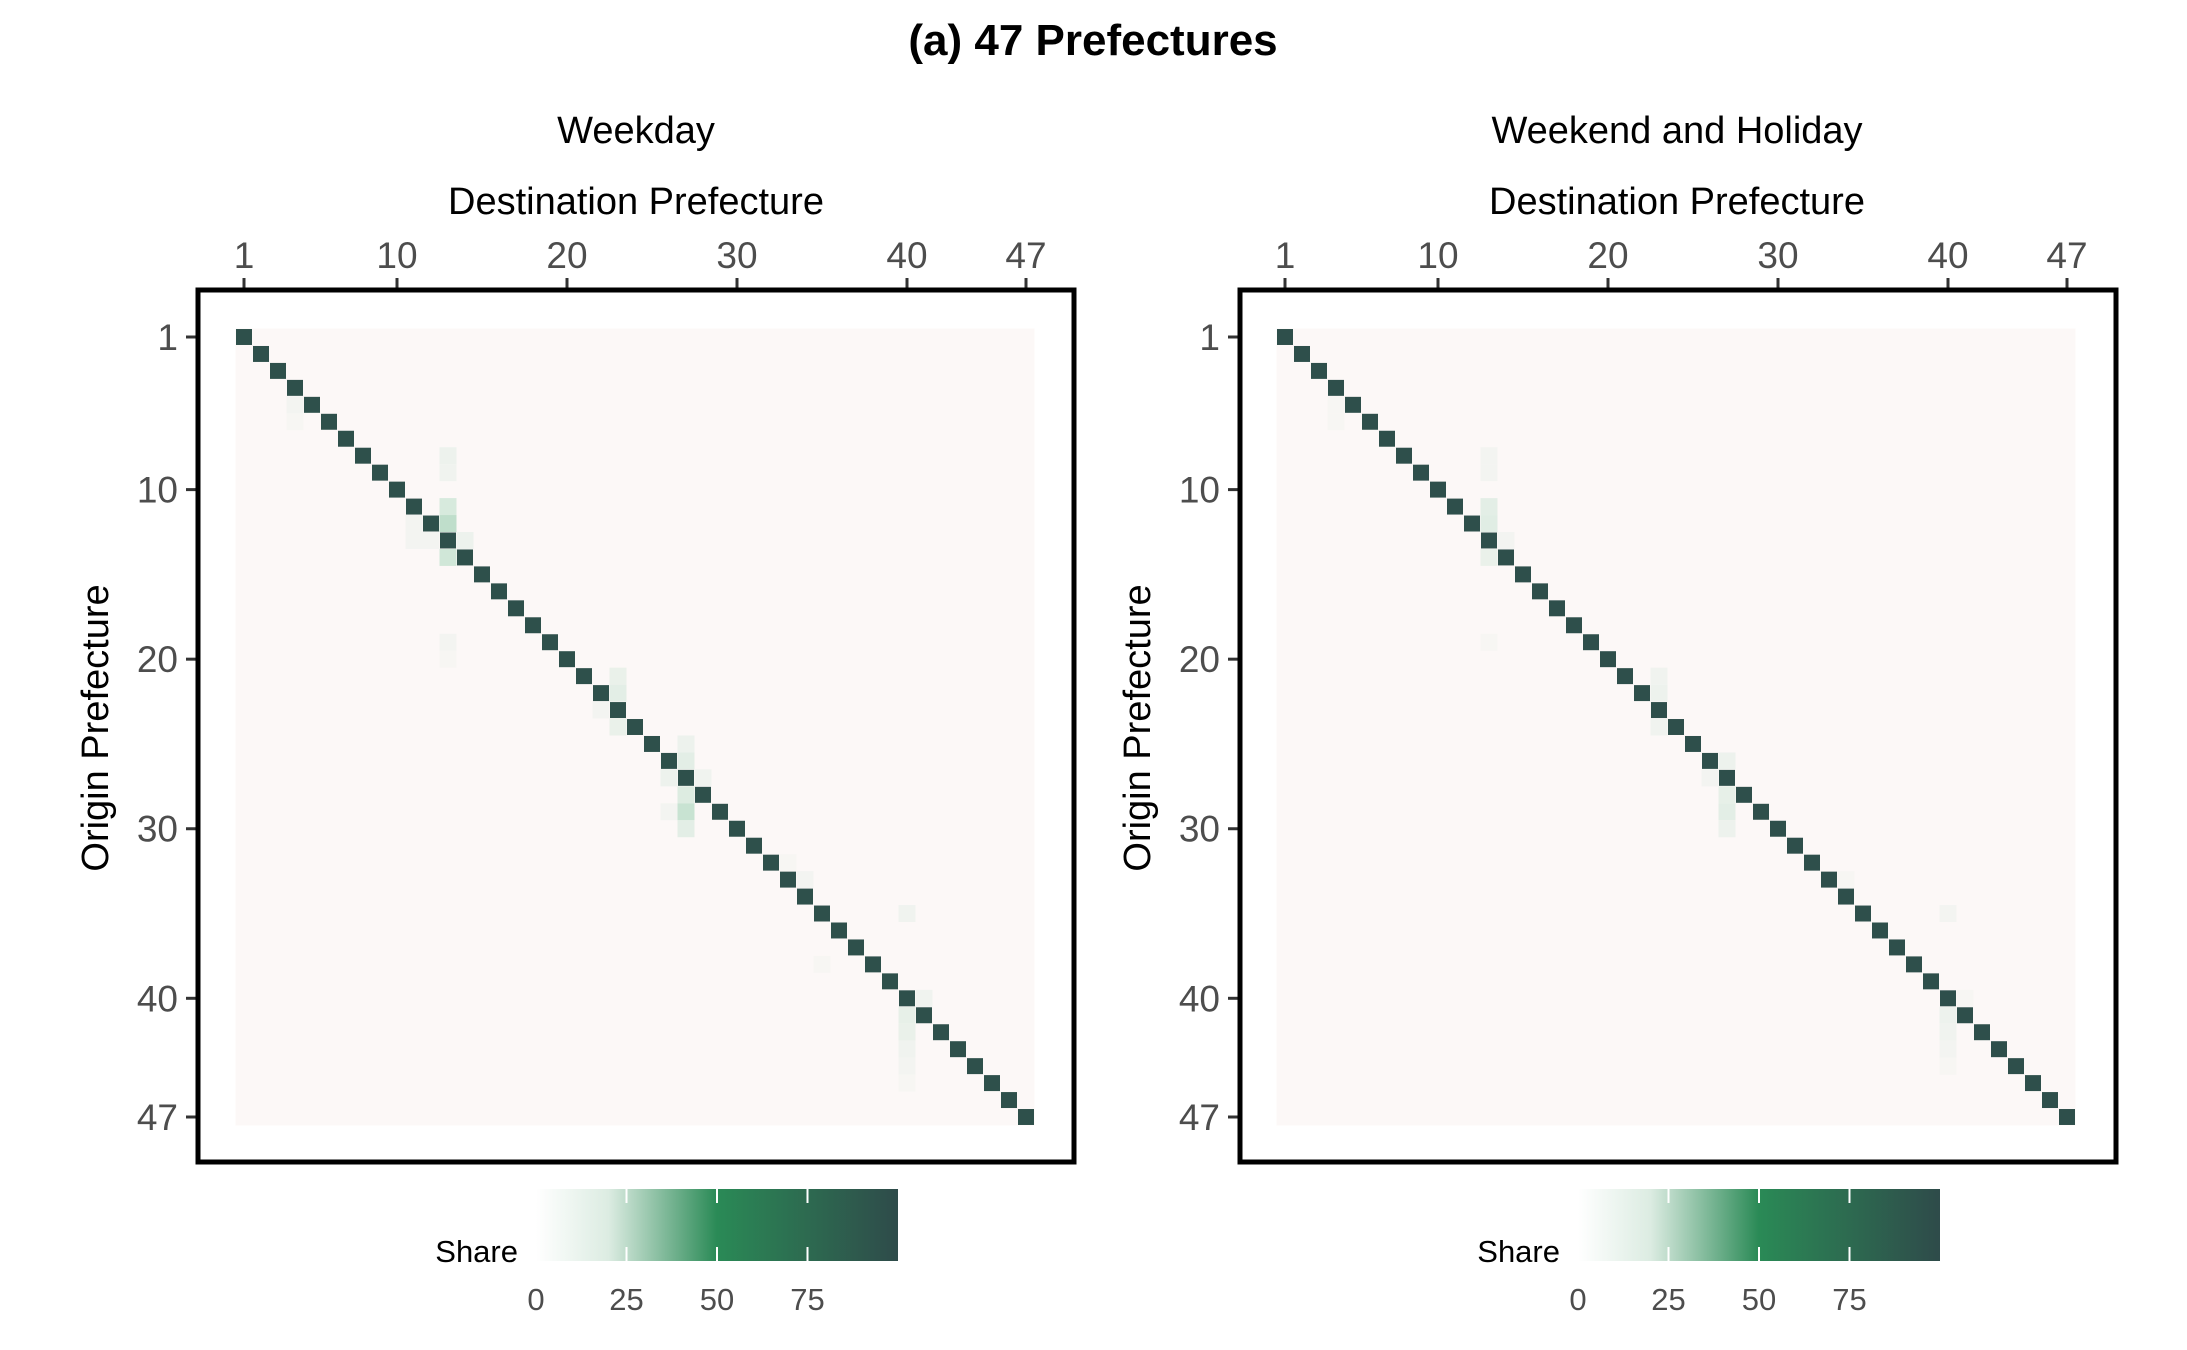  What do you see at coordinates (566, 255) in the screenshot?
I see `x-tick-label: 20` at bounding box center [566, 255].